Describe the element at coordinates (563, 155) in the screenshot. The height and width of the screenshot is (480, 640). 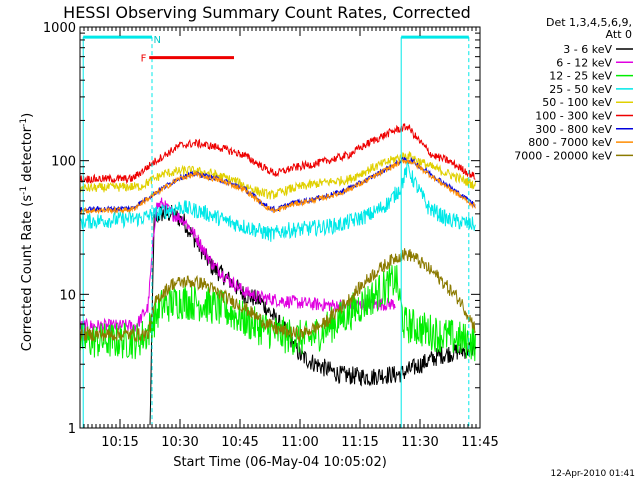
I see `legend-label: 7000 - 20000 keV` at that location.